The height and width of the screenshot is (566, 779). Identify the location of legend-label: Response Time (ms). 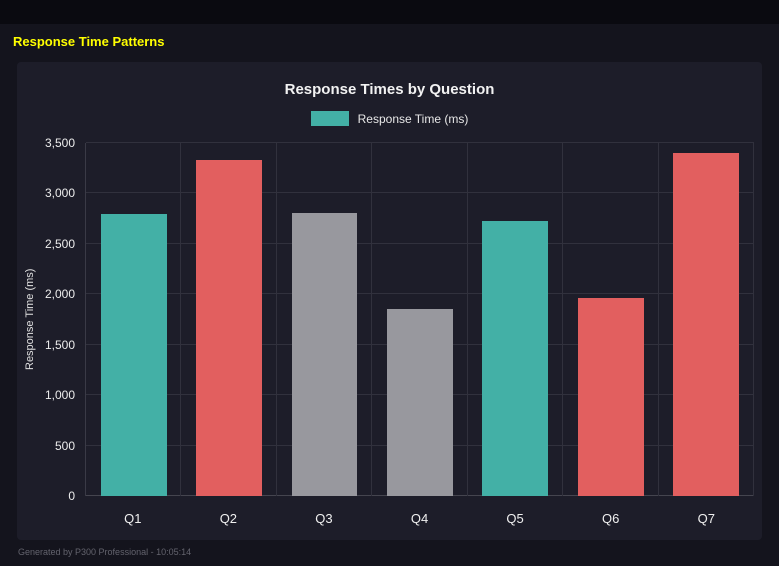
(413, 118).